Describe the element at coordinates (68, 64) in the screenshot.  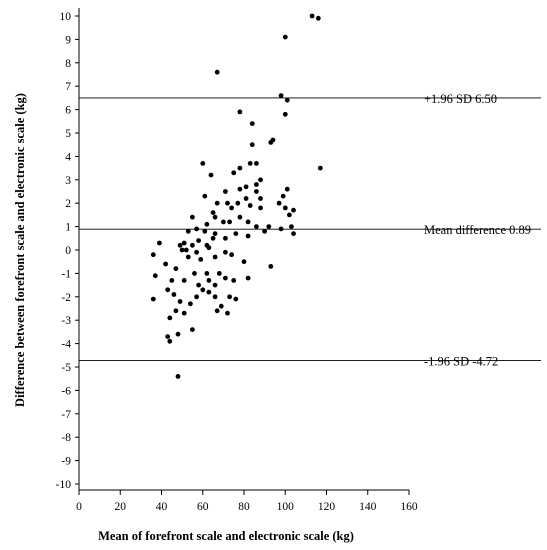
I see `y-tick-label: 8` at that location.